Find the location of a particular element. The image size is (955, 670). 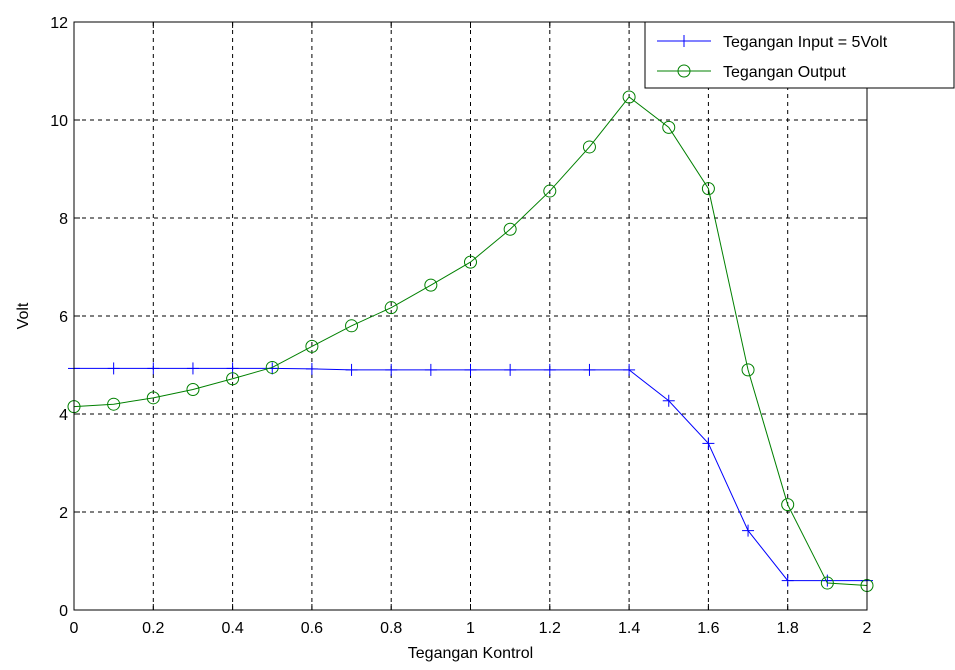

legend: Tegangan Input = 5Volt Tegangan Output is located at coordinates (799, 55).